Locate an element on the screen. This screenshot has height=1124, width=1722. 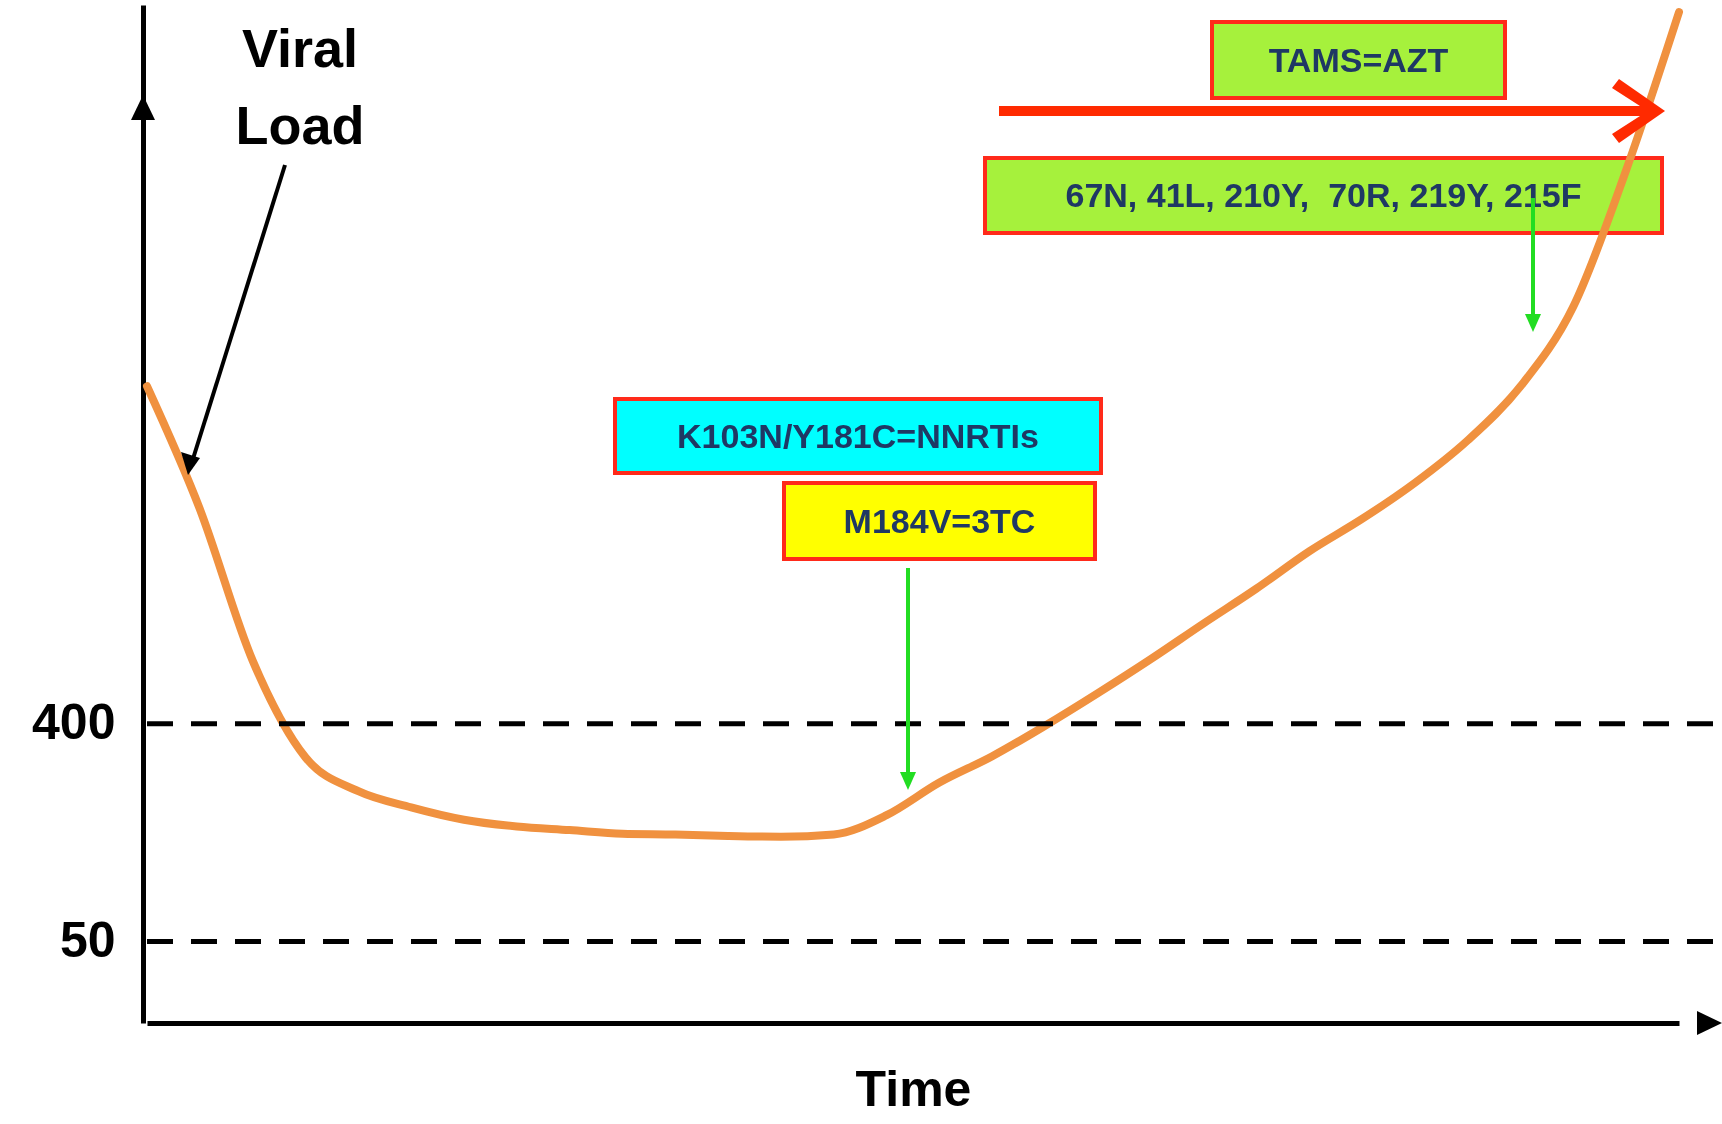
x-axis-title: Time is located at coordinates (913, 1088).